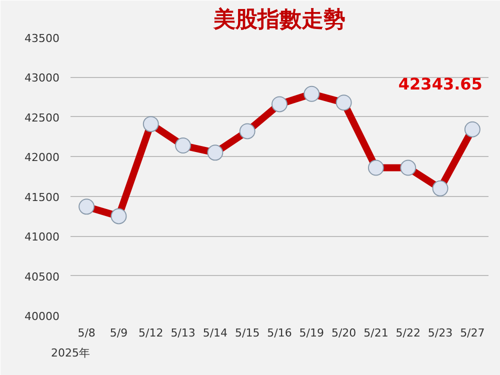 Image resolution: width=500 pixels, height=375 pixels. Describe the element at coordinates (42, 197) in the screenshot. I see `y-tick-label: 41500` at that location.